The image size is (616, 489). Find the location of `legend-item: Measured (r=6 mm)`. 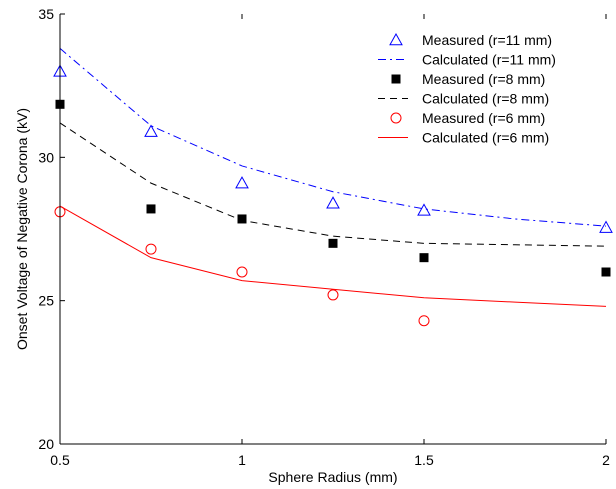

legend-item: Measured (r=6 mm) is located at coordinates (467, 118).